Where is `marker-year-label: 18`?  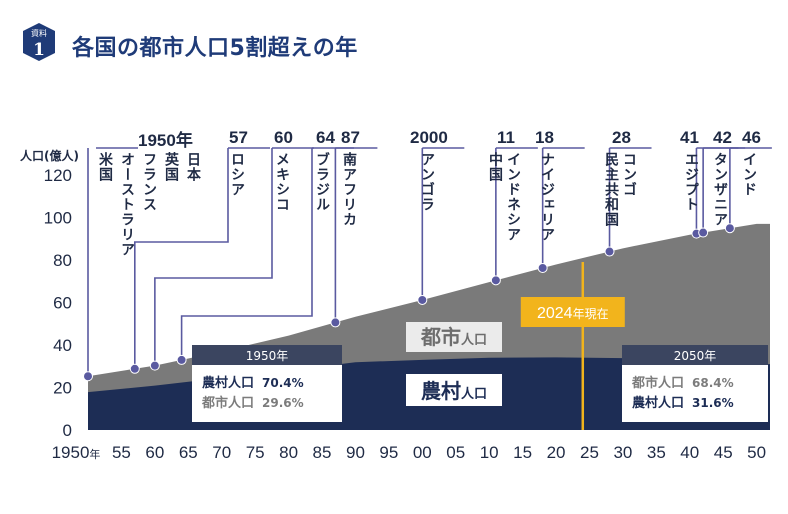
marker-year-label: 18 is located at coordinates (544, 137).